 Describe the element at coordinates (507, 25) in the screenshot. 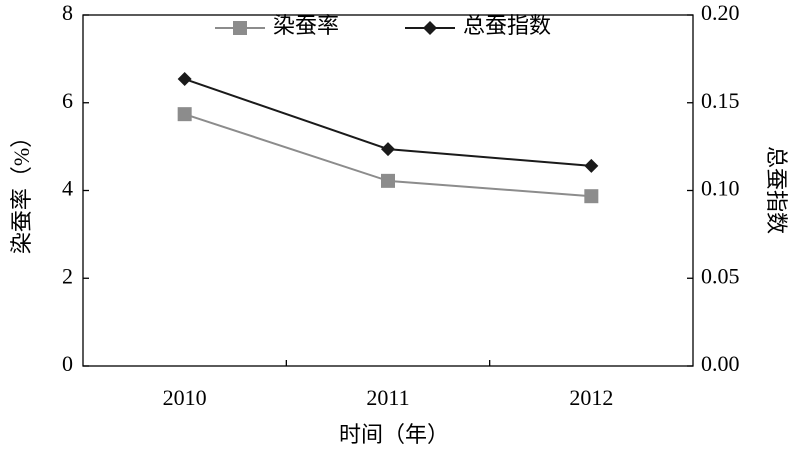

I see `legend-label: 总蚕指数` at that location.